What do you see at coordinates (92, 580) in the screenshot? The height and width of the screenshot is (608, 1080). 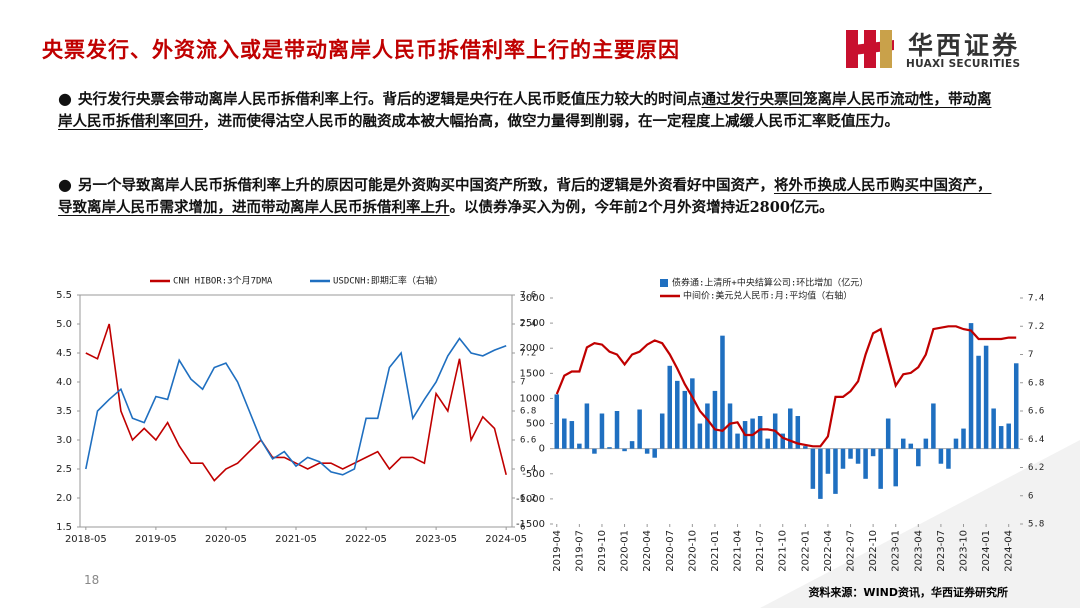 I see `page-number: 18` at bounding box center [92, 580].